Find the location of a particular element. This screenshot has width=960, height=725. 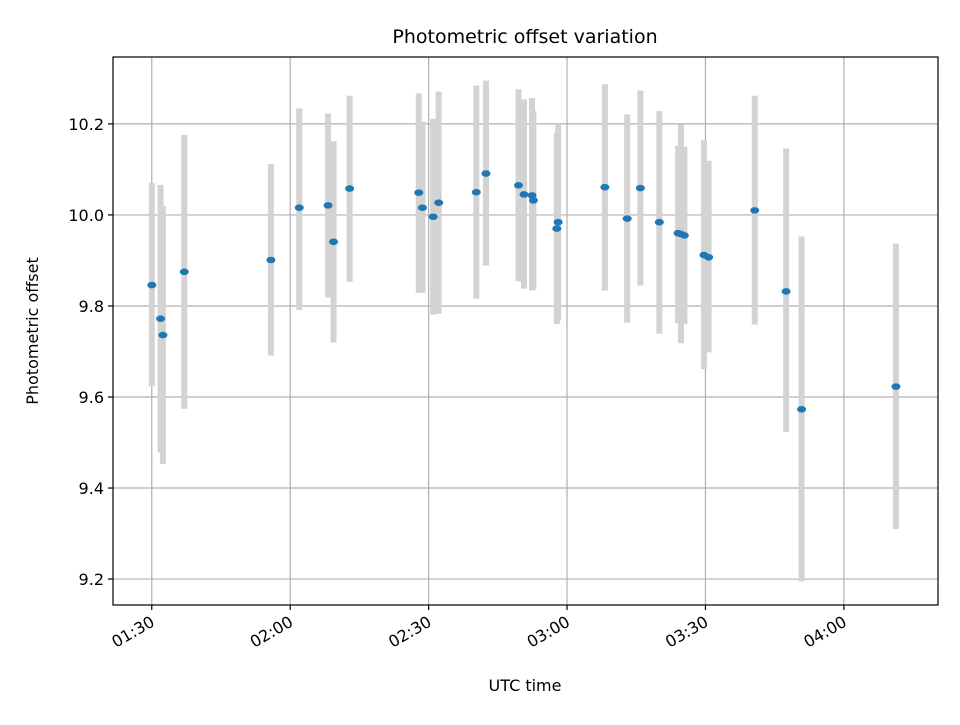

chart-title: Photometric offset variation is located at coordinates (524, 37).